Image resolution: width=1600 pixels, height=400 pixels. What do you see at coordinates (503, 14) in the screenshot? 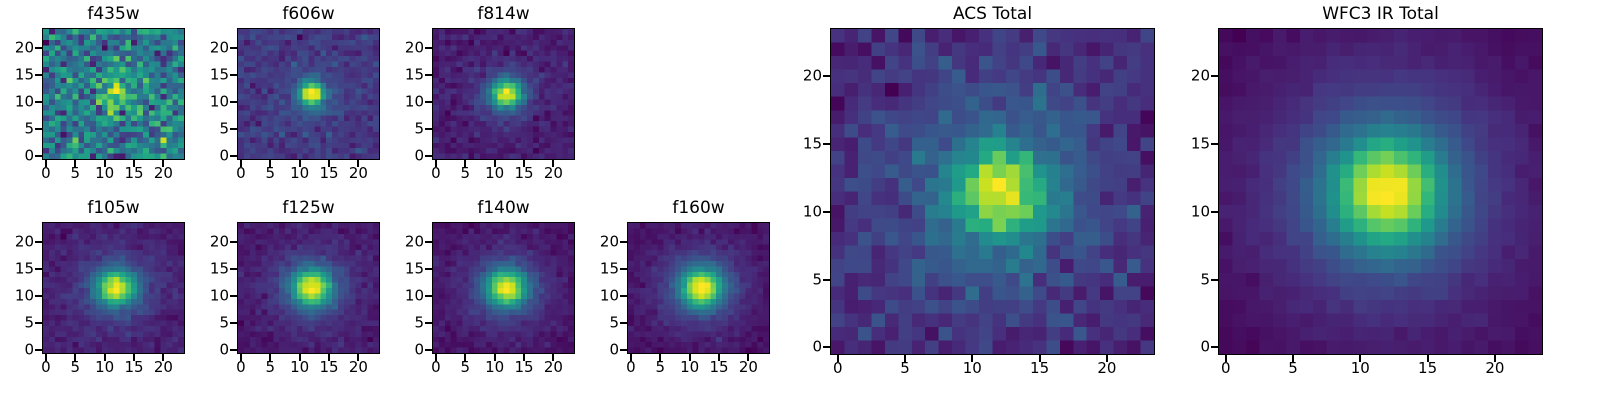
I see `panel-title: f814w` at bounding box center [503, 14].